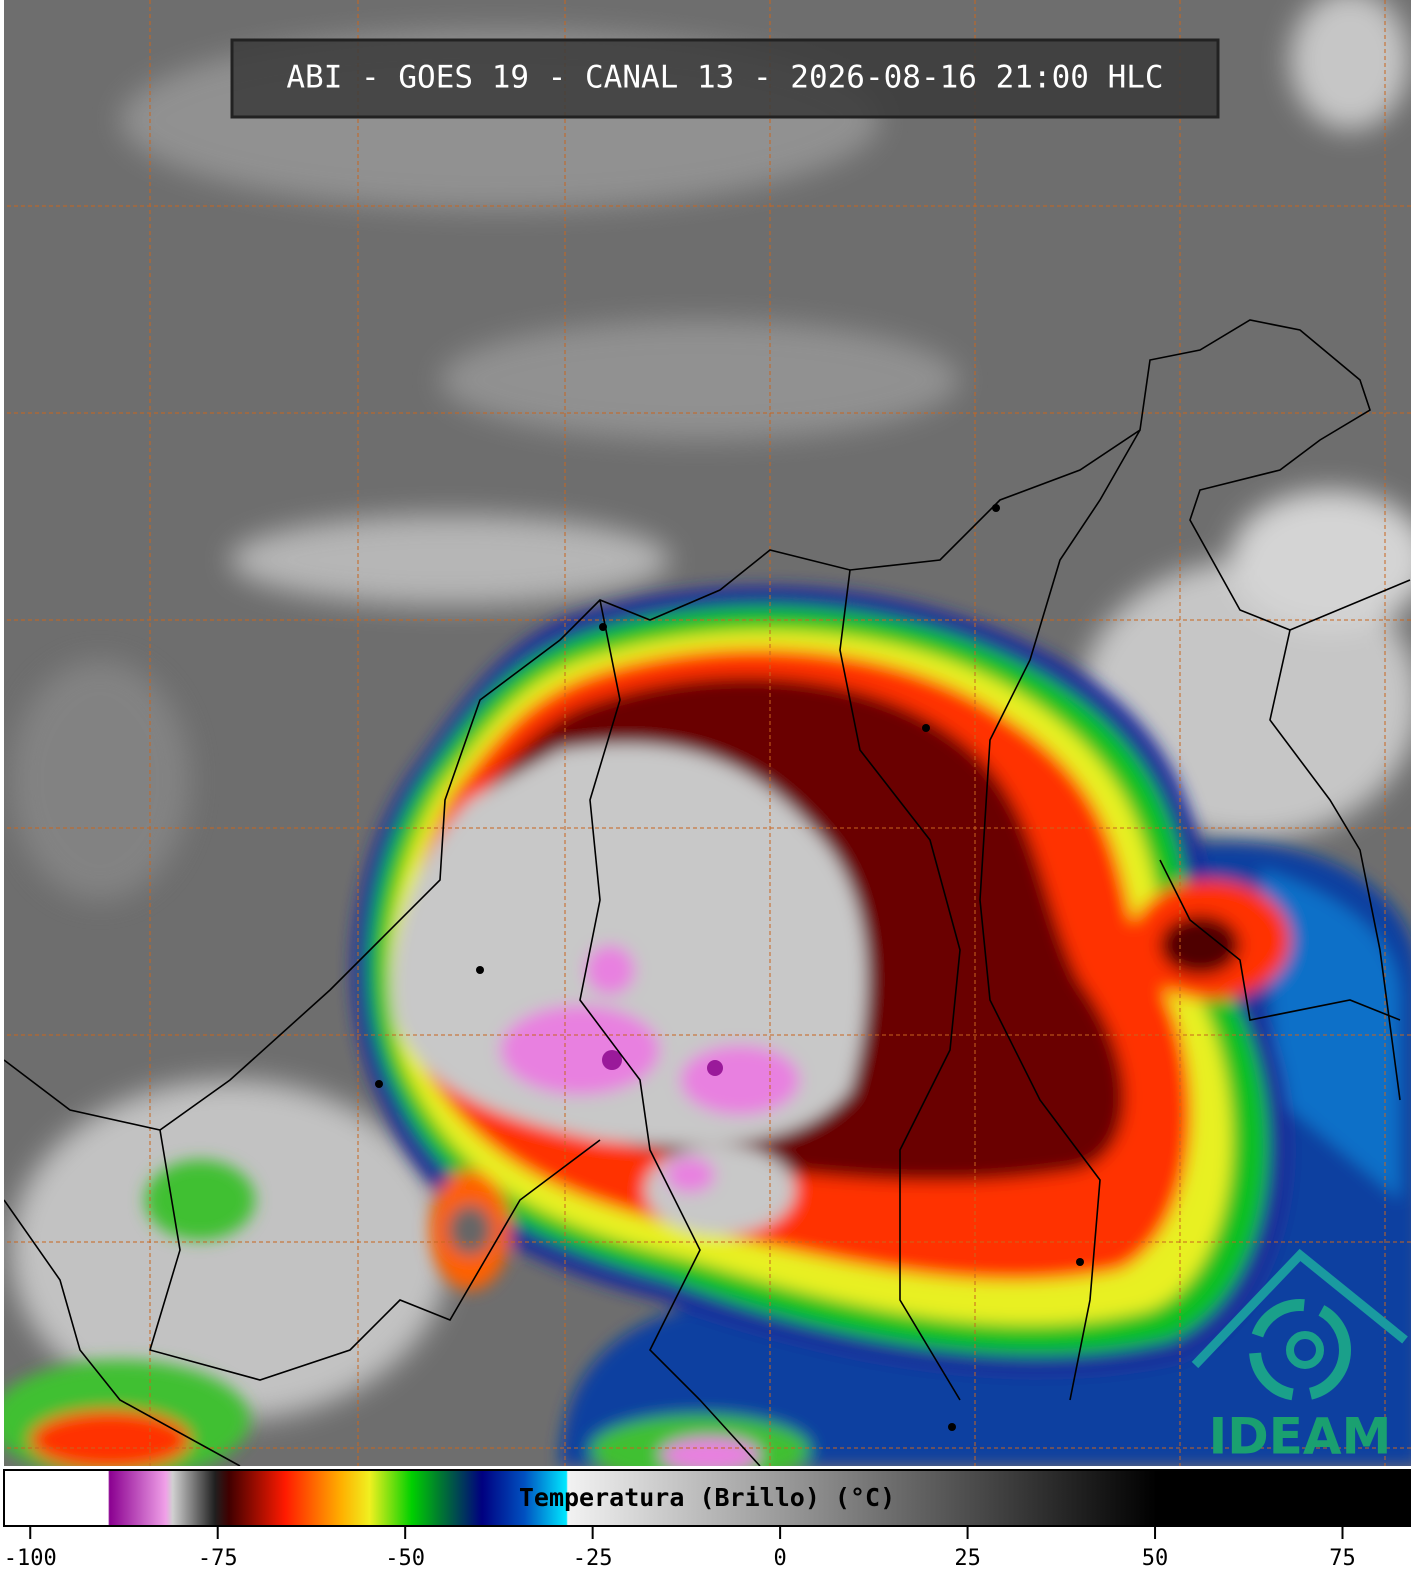 The width and height of the screenshot is (1419, 1577). What do you see at coordinates (593, 1558) in the screenshot?
I see `tick-label: -25` at bounding box center [593, 1558].